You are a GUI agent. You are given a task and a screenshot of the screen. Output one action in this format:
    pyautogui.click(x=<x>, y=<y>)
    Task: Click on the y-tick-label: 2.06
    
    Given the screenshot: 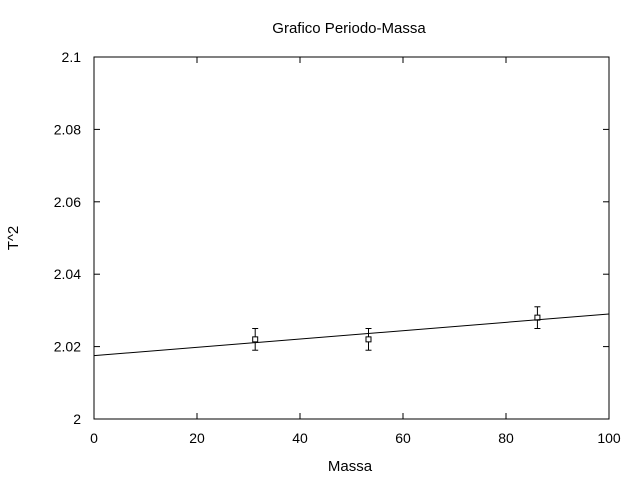 What is the action you would take?
    pyautogui.click(x=67, y=202)
    